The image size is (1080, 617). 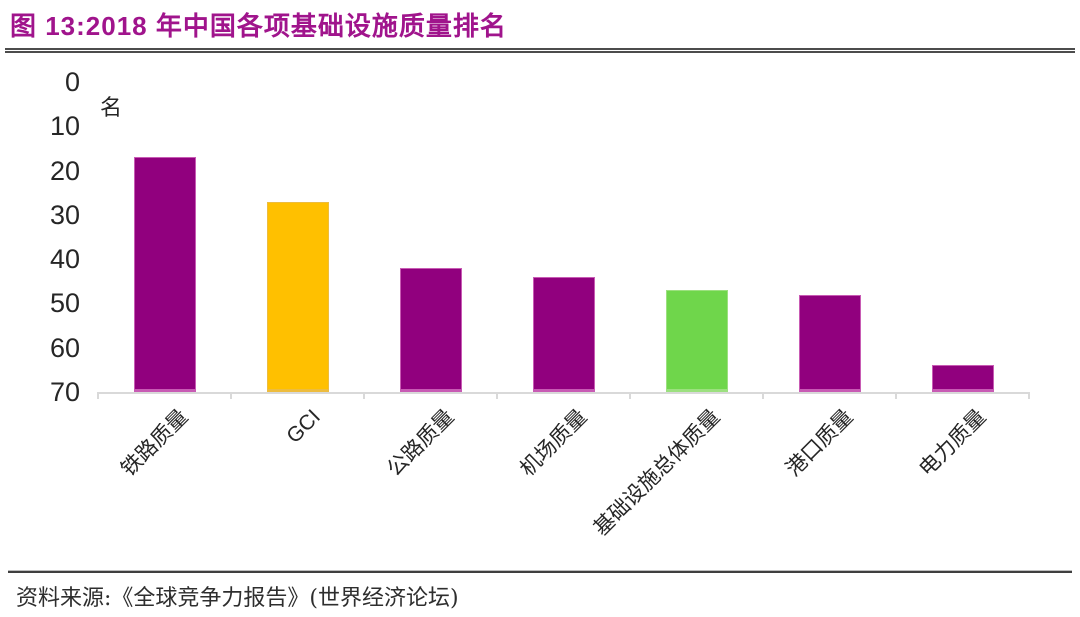 What do you see at coordinates (304, 426) in the screenshot?
I see `x-axis-category-label: GCI` at bounding box center [304, 426].